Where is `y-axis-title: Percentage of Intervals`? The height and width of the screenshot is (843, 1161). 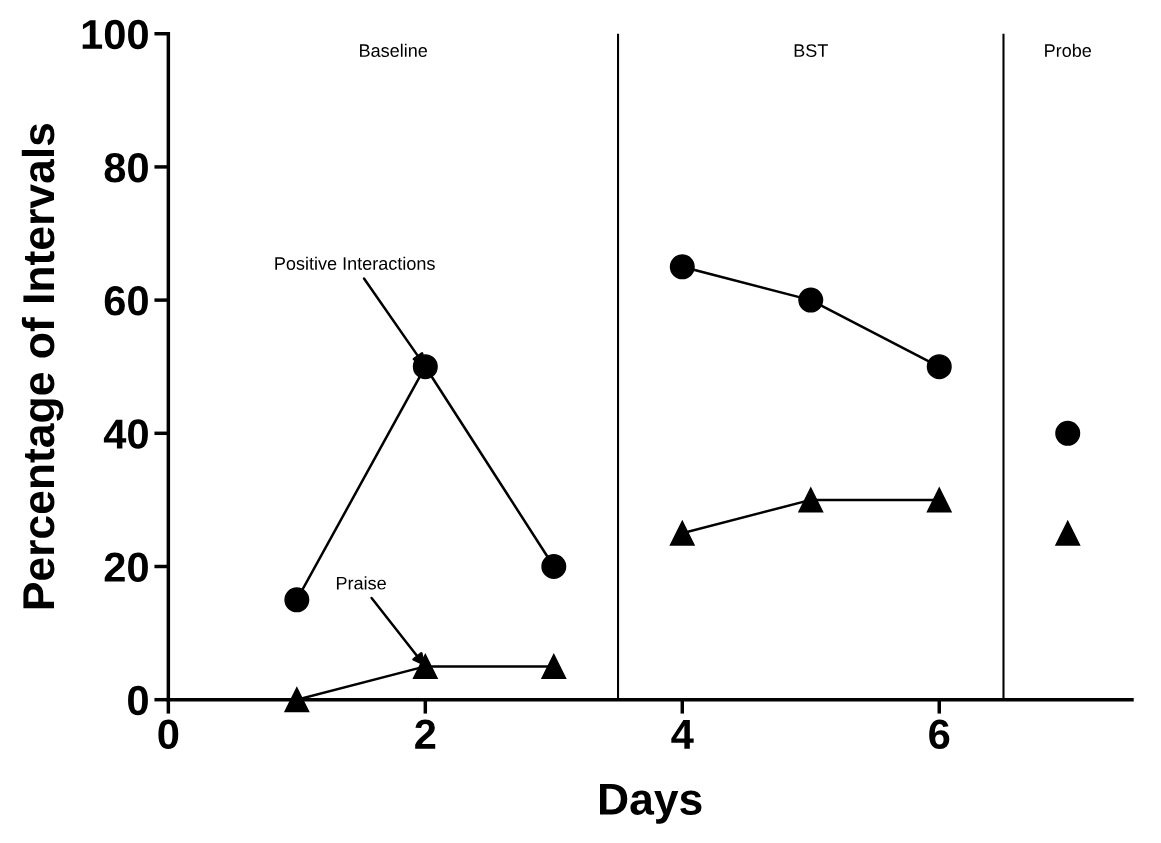 y-axis-title: Percentage of Intervals is located at coordinates (42, 366).